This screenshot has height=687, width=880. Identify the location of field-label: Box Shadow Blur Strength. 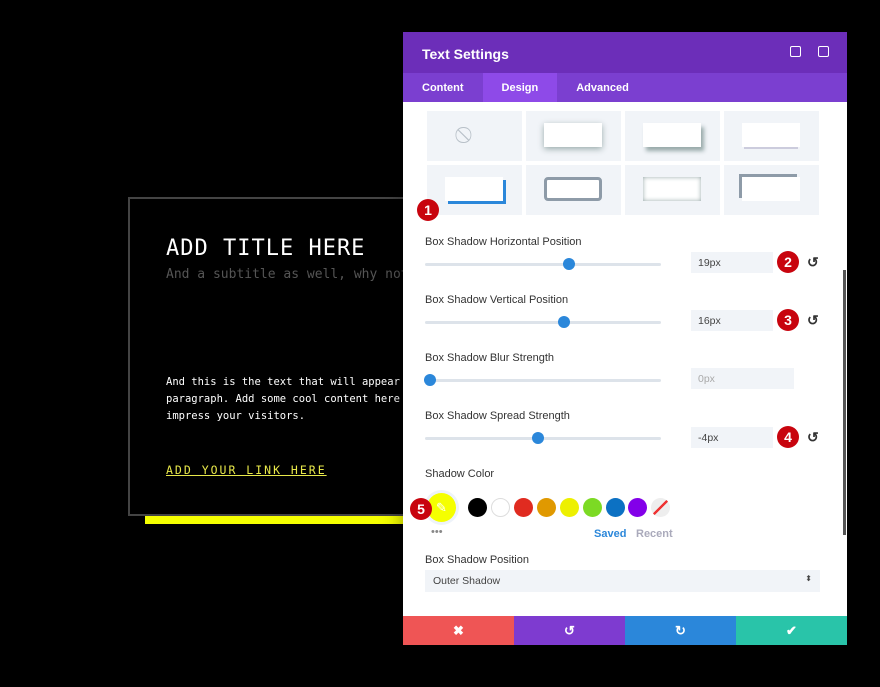
(490, 358).